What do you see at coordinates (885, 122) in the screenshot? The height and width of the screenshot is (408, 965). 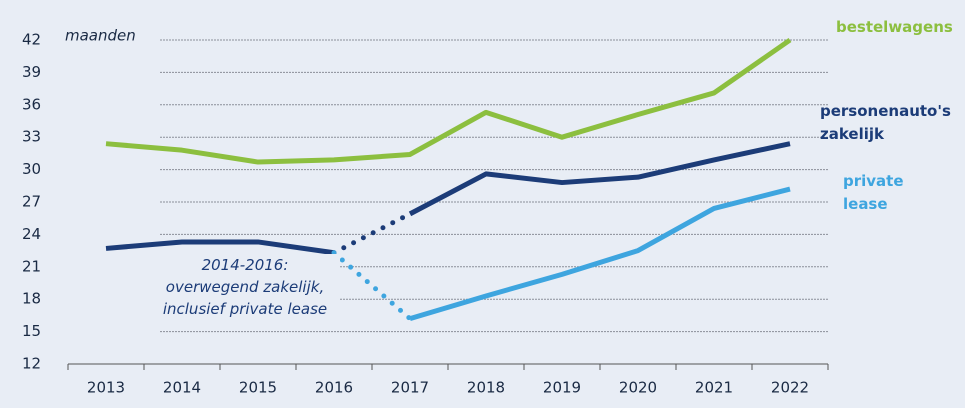 I see `series-label: personenauto's zakelijk` at bounding box center [885, 122].